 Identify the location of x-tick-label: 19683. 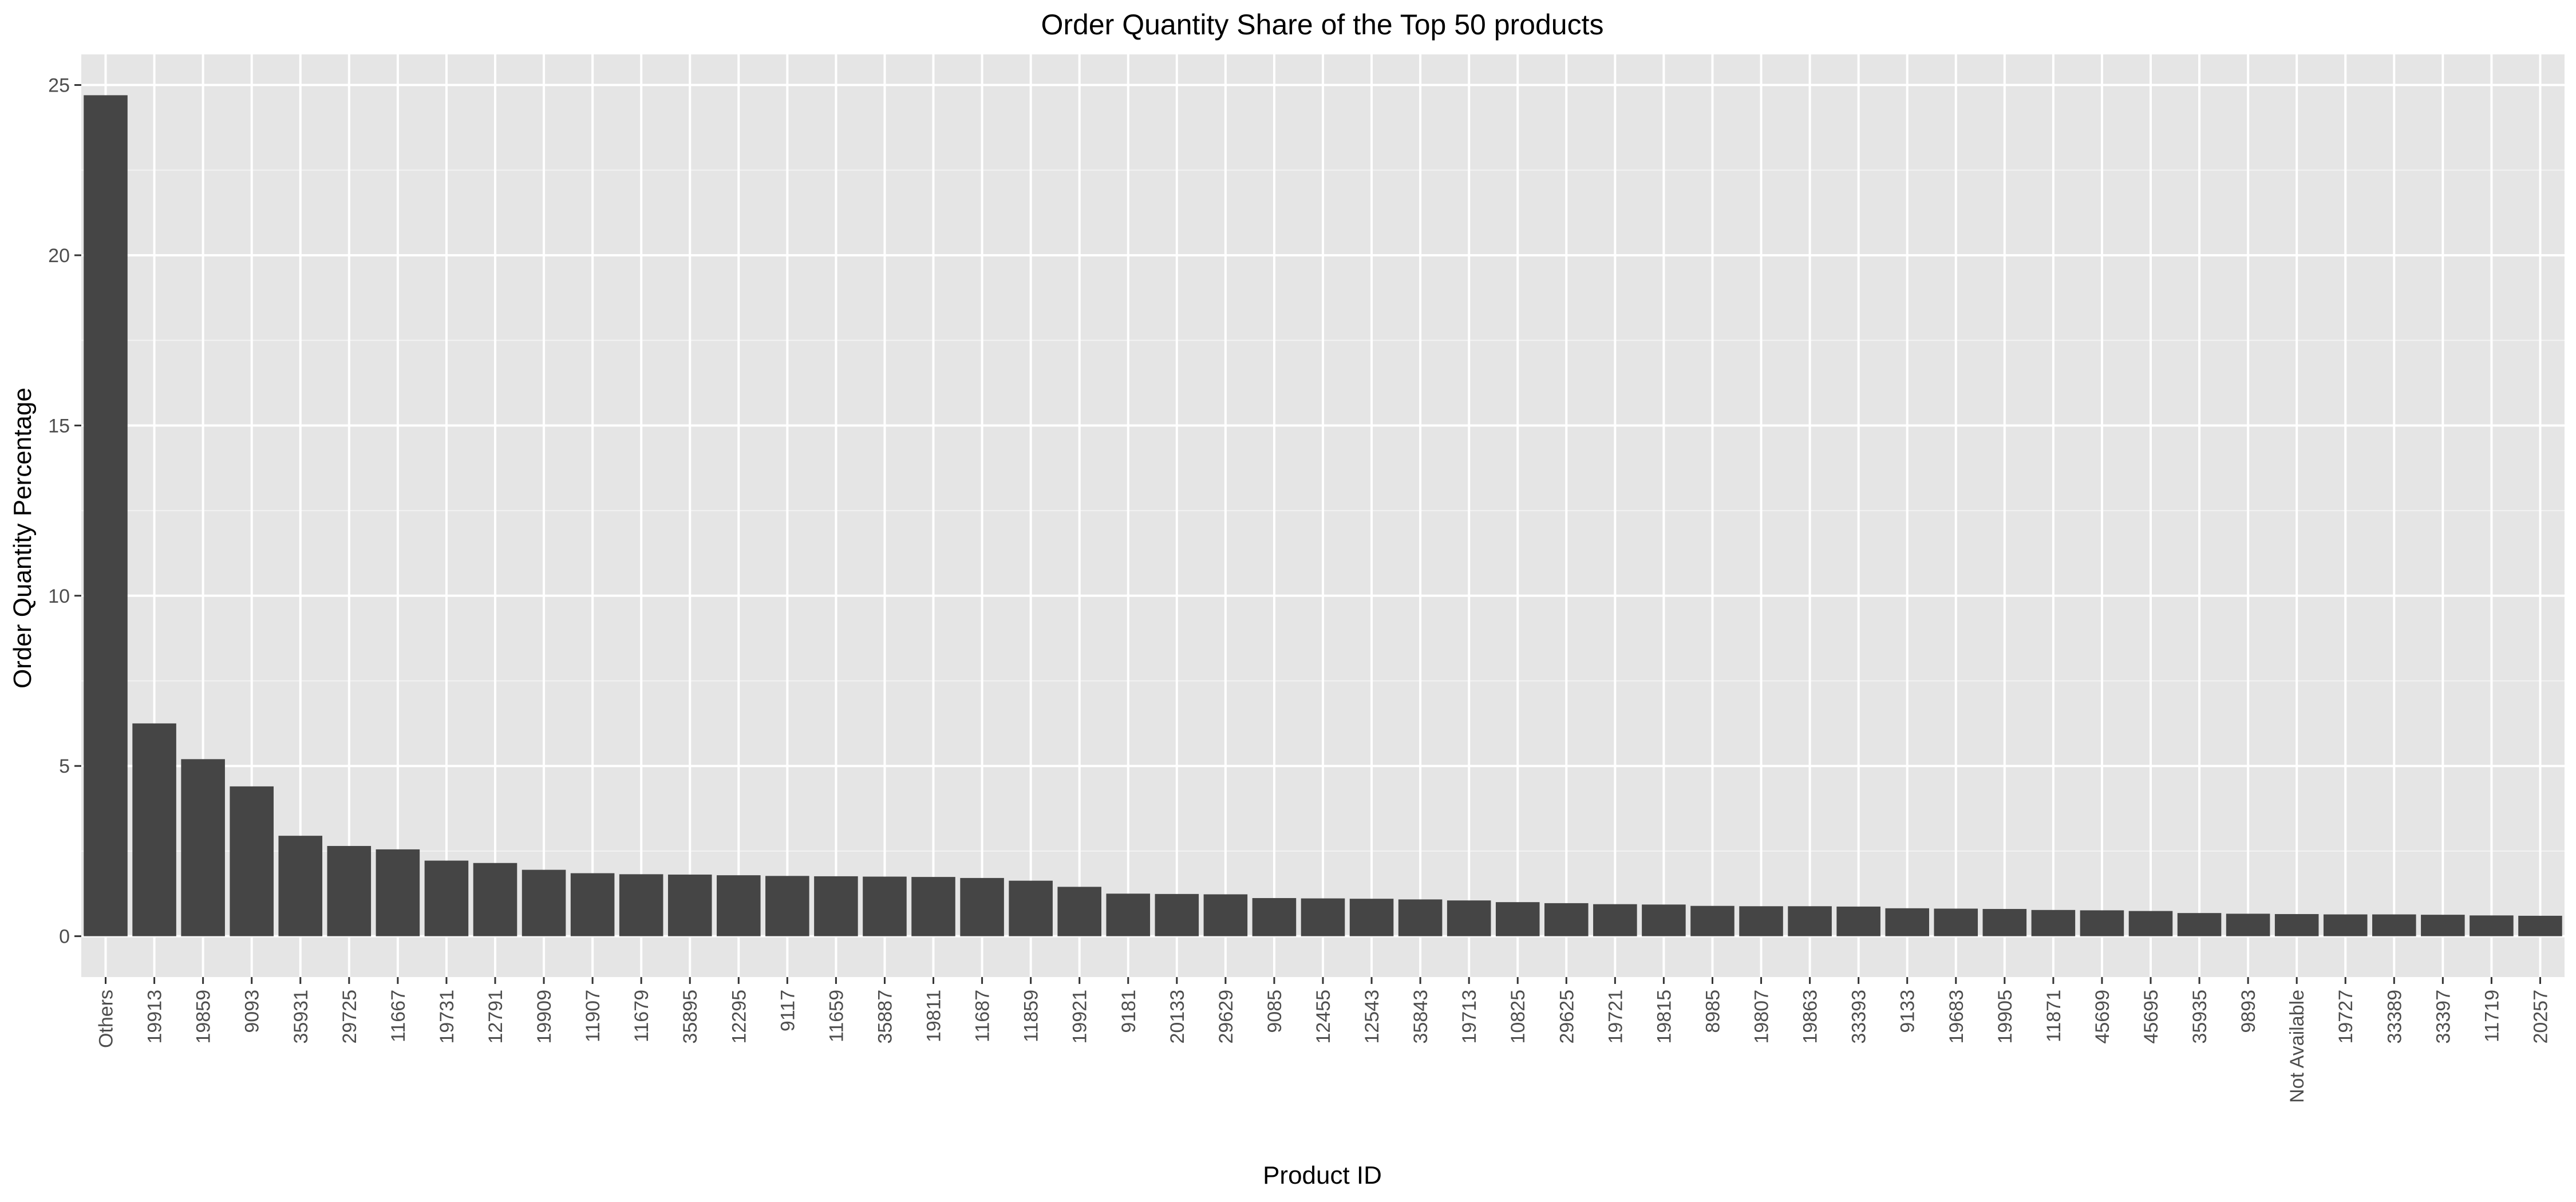
(1956, 1017).